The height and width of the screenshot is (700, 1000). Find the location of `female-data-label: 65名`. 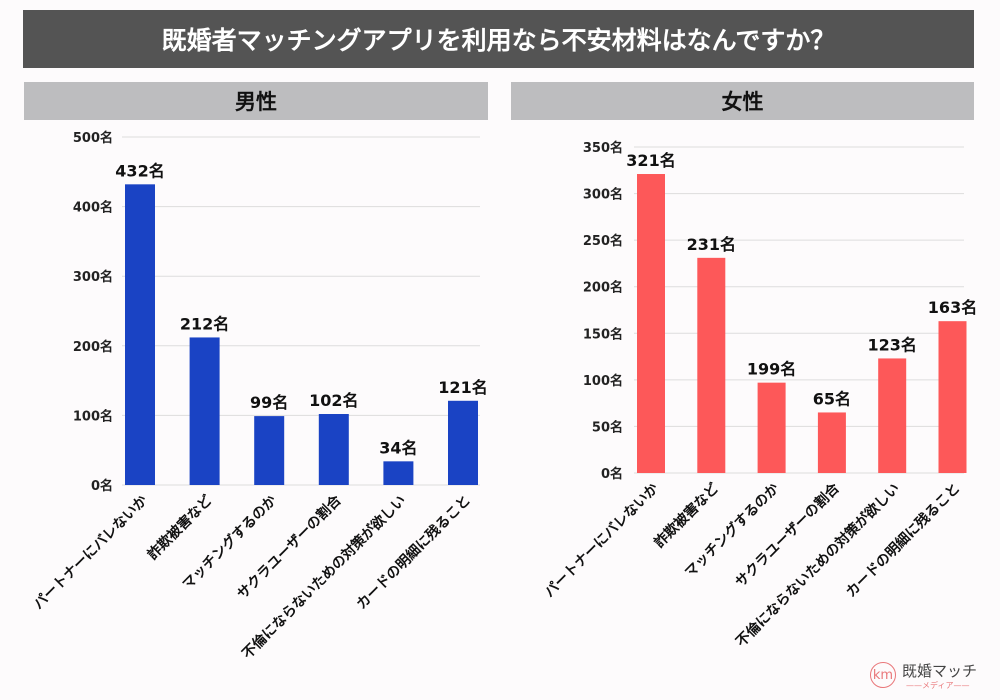

female-data-label: 65名 is located at coordinates (832, 398).